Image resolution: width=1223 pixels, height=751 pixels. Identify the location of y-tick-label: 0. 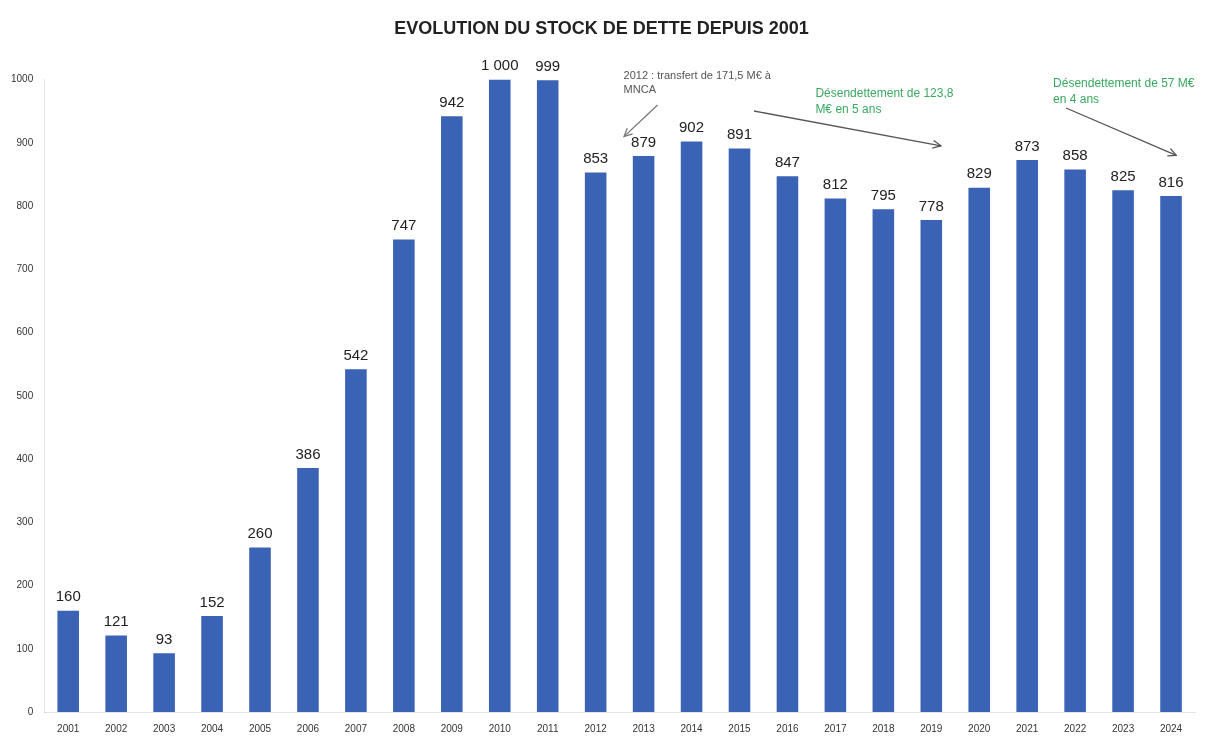
(30, 711).